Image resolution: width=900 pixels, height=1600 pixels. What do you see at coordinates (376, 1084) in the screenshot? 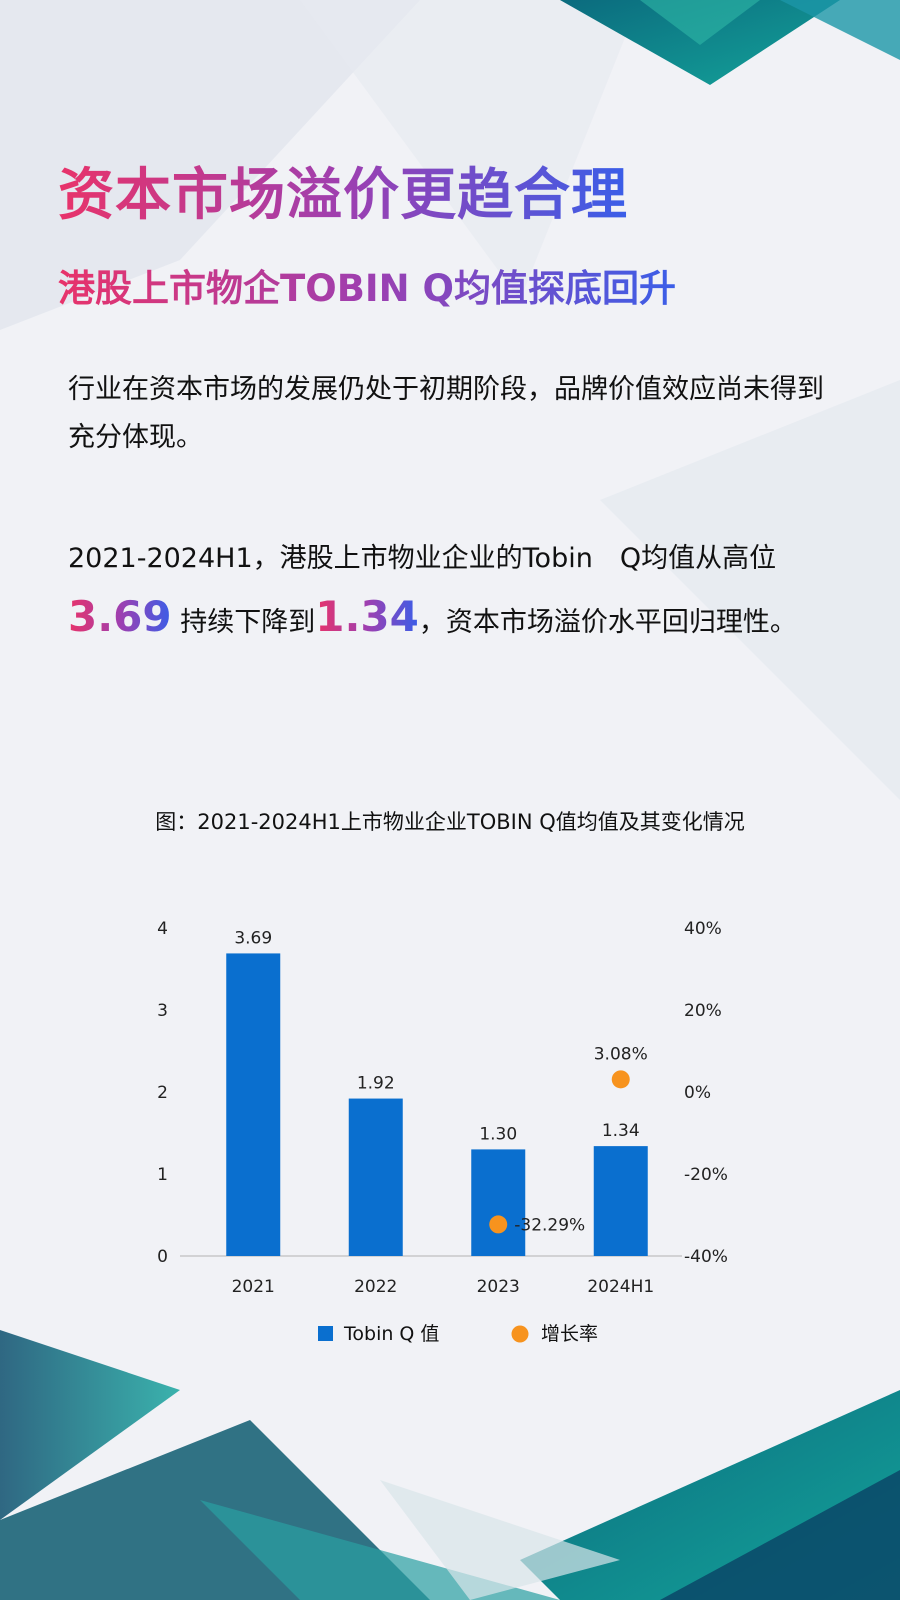
I see `bar-value-label: 1.92` at bounding box center [376, 1084].